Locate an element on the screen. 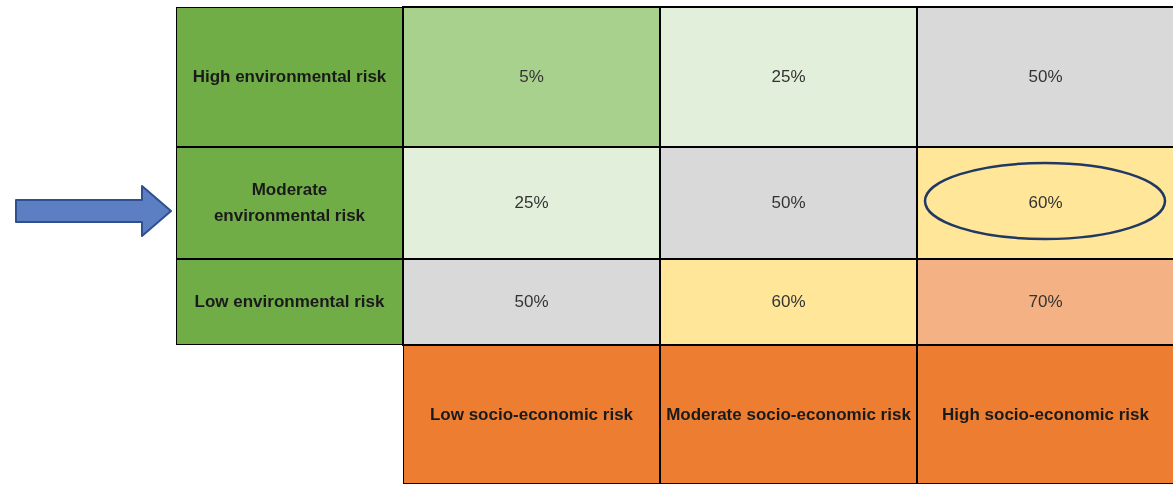  x-tick-label: Moderate socio-economic risk is located at coordinates (788, 414).